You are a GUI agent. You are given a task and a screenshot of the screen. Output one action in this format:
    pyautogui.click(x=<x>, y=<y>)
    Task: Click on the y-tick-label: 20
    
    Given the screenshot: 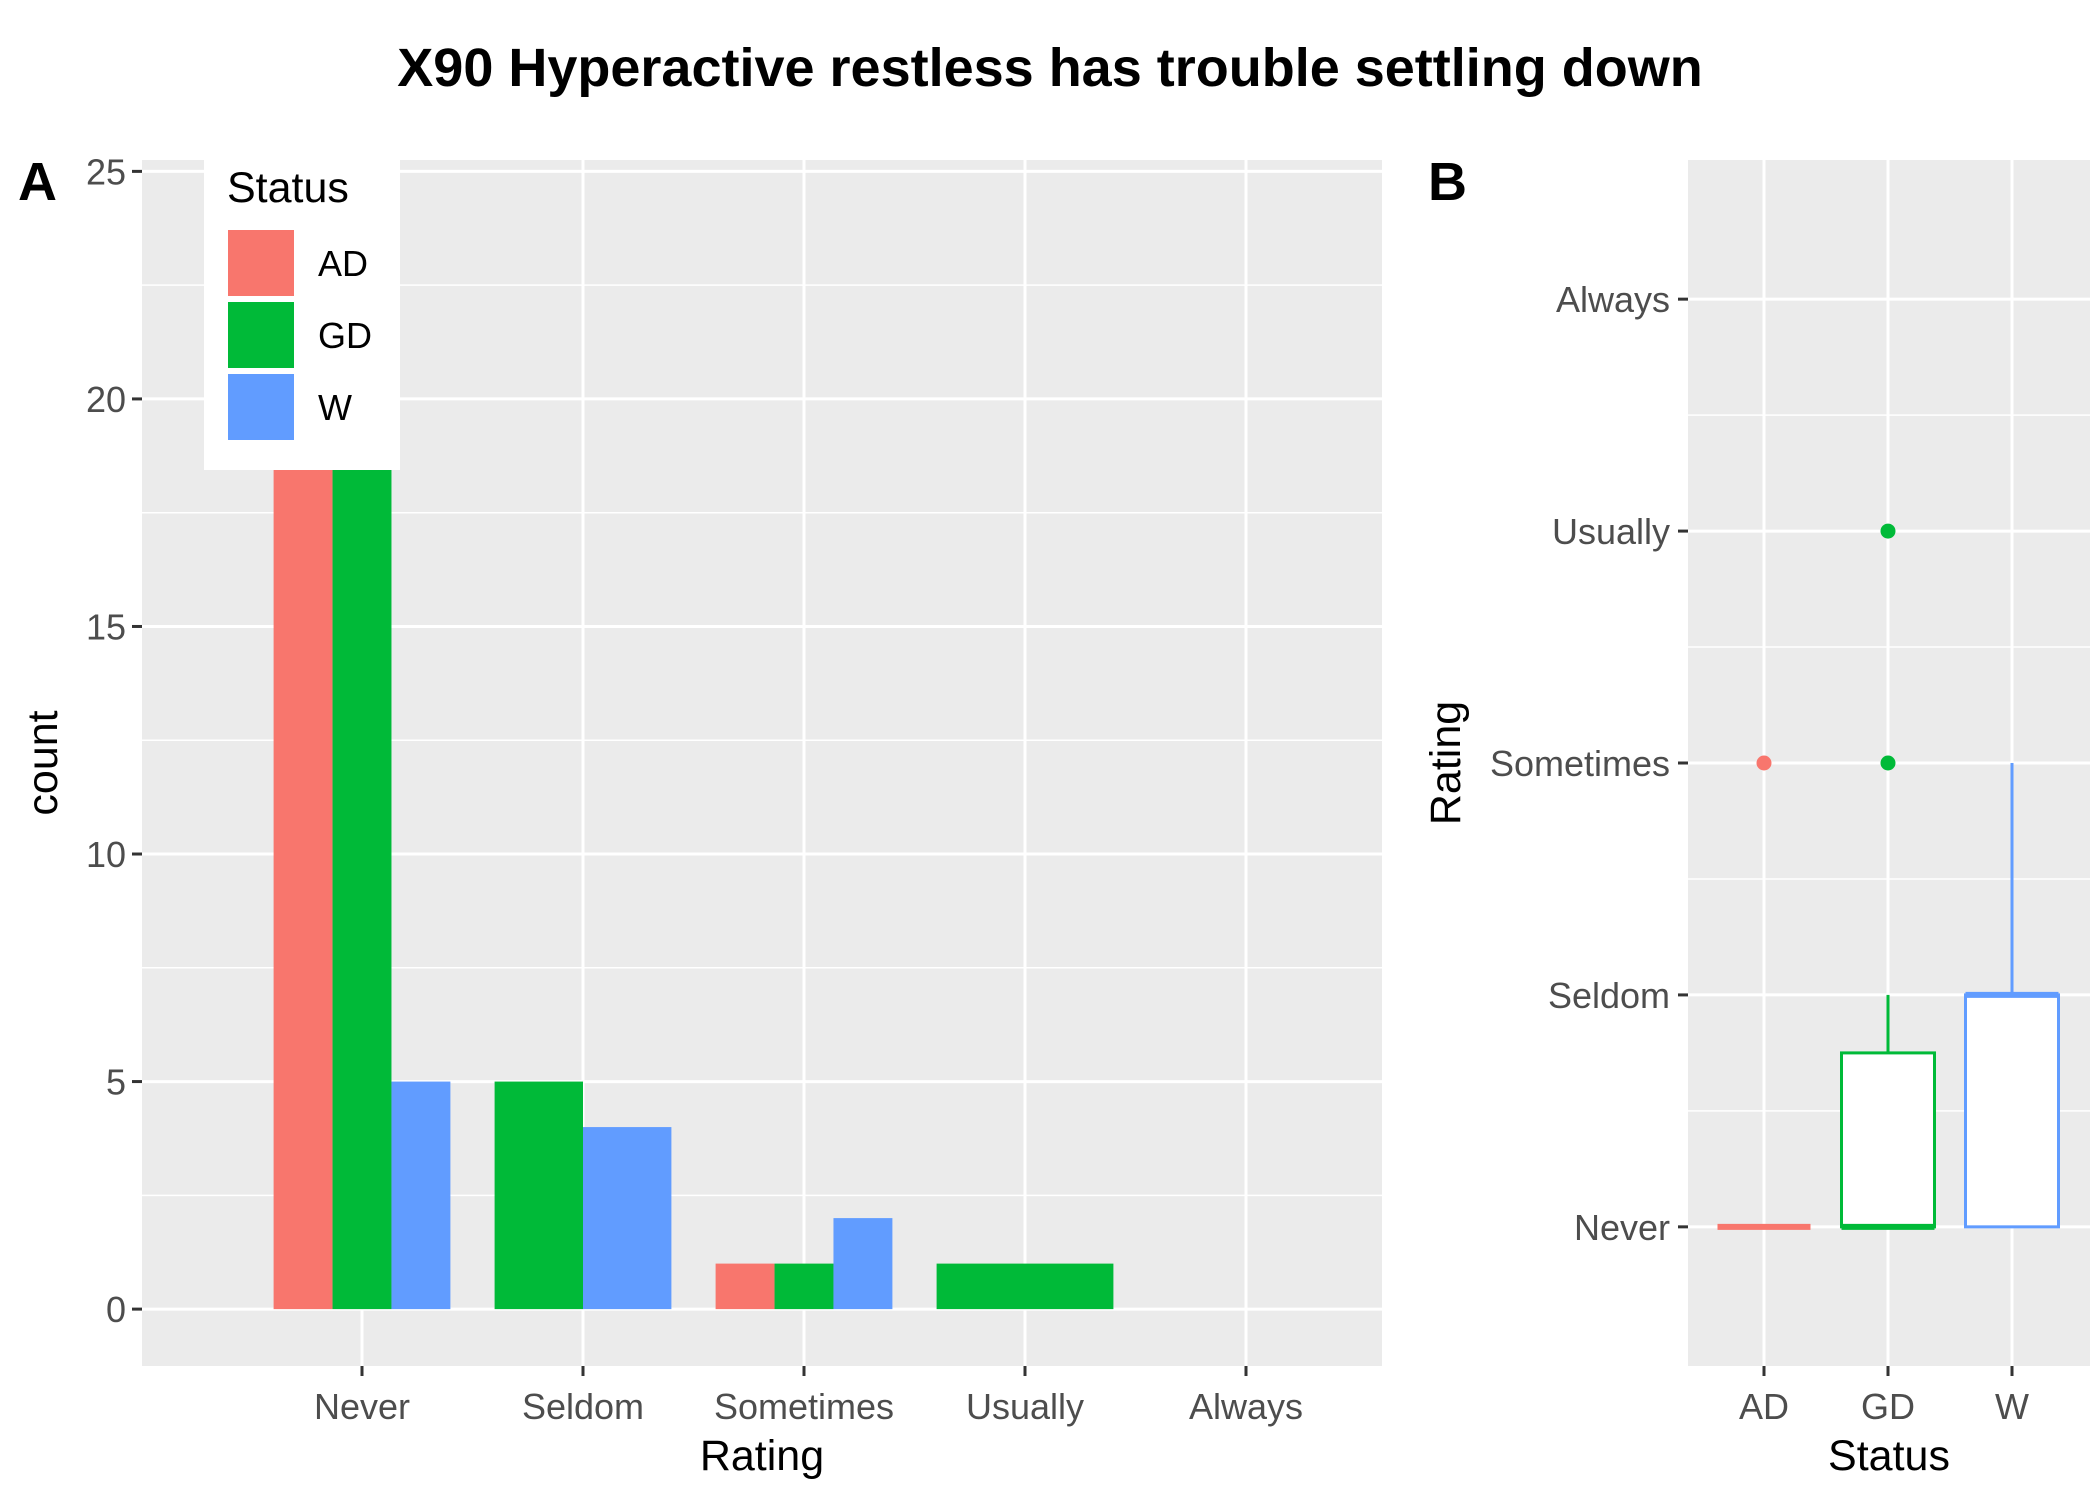 What is the action you would take?
    pyautogui.click(x=106, y=399)
    